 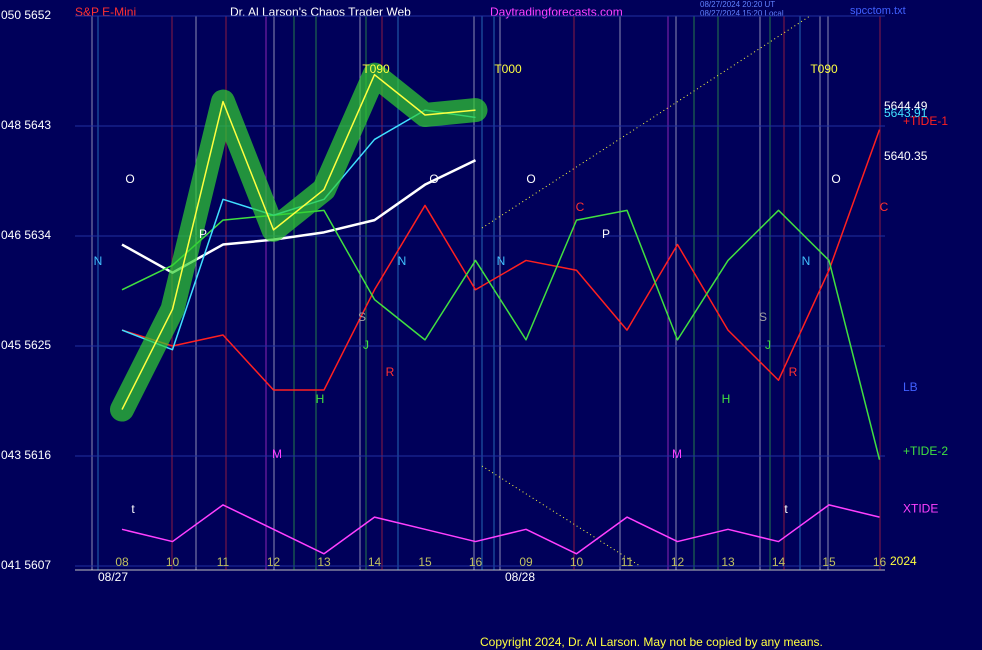 What do you see at coordinates (26, 345) in the screenshot?
I see `y-tick-label: 045 5625` at bounding box center [26, 345].